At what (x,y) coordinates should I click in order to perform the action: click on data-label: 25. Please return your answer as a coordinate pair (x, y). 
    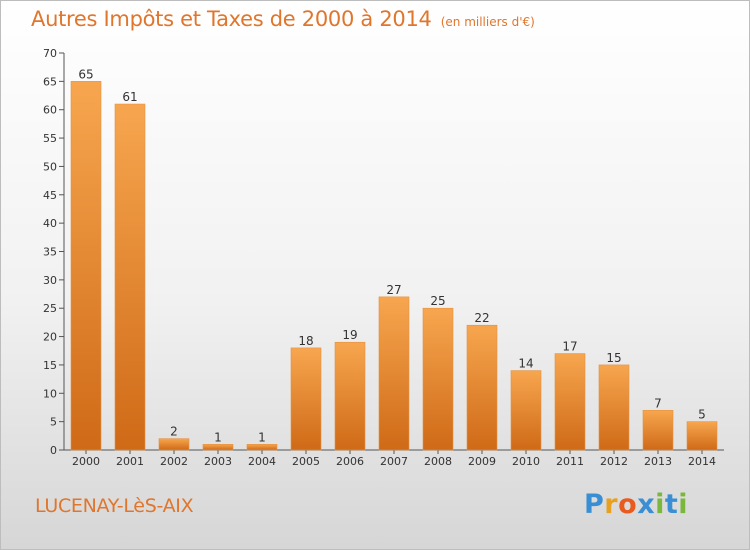
    Looking at the image, I should click on (437, 301).